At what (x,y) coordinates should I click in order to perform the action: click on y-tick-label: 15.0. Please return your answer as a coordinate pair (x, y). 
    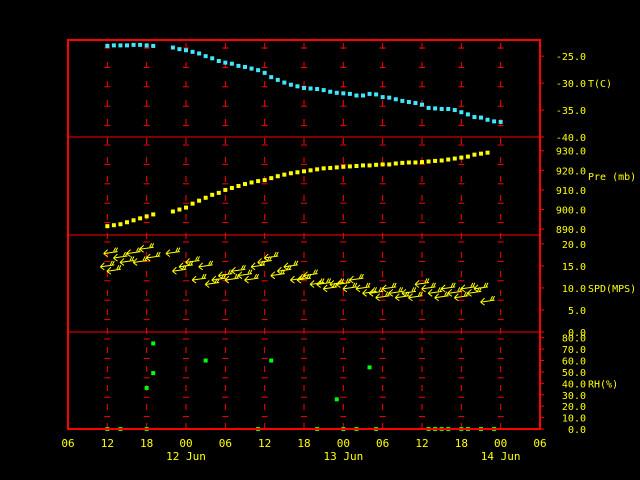
    Looking at the image, I should click on (574, 267).